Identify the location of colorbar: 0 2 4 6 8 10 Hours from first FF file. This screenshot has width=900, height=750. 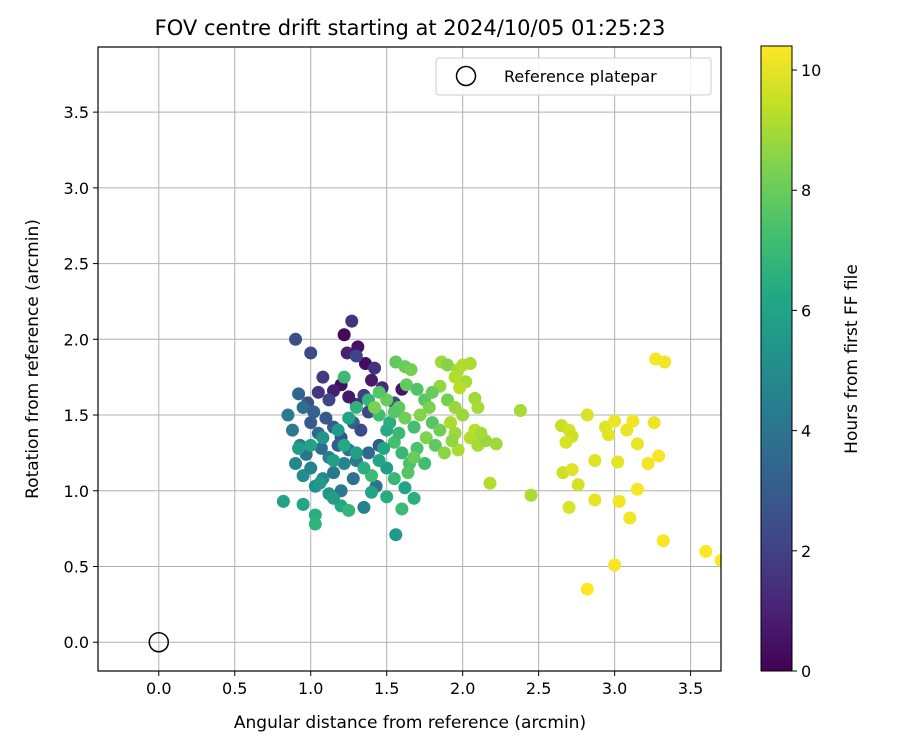
(811, 363).